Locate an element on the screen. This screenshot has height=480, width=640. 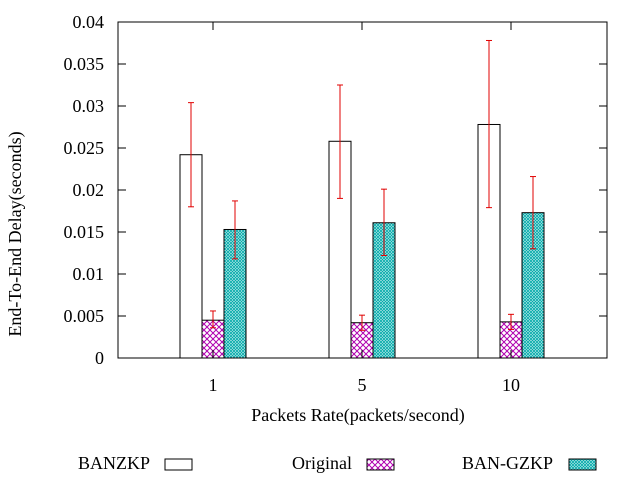
legend-swatch-banzkp is located at coordinates (178, 464).